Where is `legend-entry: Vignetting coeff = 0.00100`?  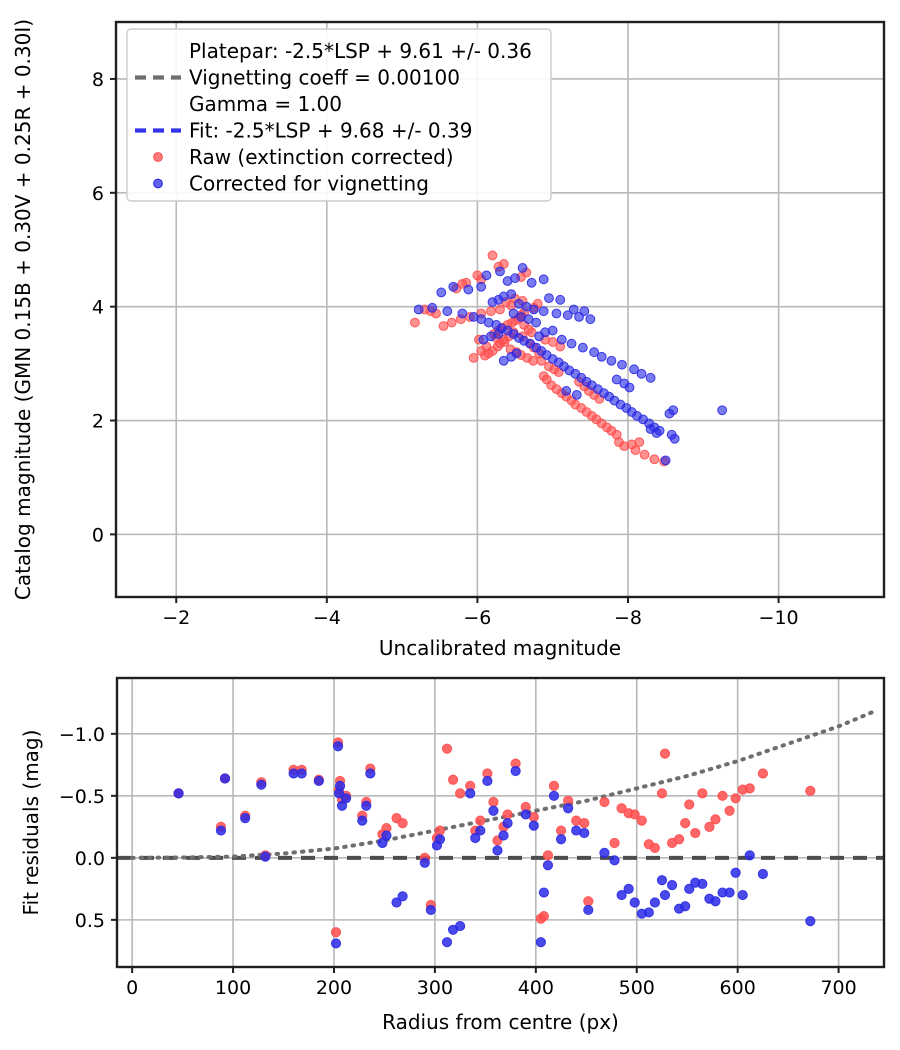 legend-entry: Vignetting coeff = 0.00100 is located at coordinates (297, 78).